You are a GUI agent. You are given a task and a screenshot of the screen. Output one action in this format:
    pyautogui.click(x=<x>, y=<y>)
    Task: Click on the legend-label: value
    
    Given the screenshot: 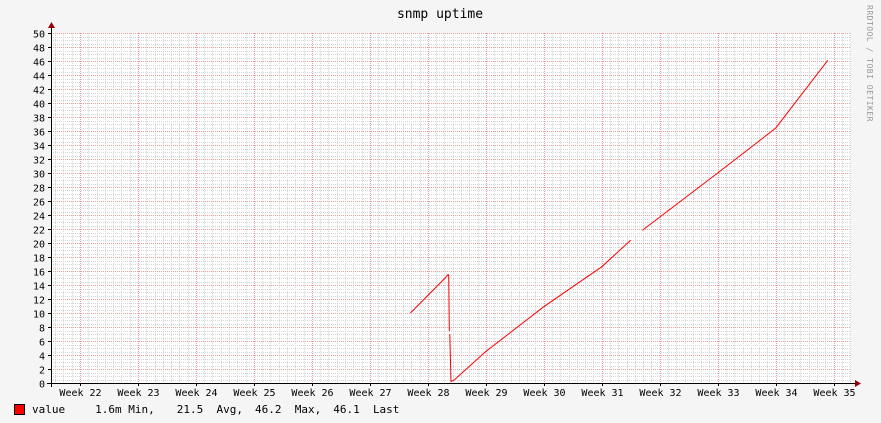 What is the action you would take?
    pyautogui.click(x=49, y=409)
    